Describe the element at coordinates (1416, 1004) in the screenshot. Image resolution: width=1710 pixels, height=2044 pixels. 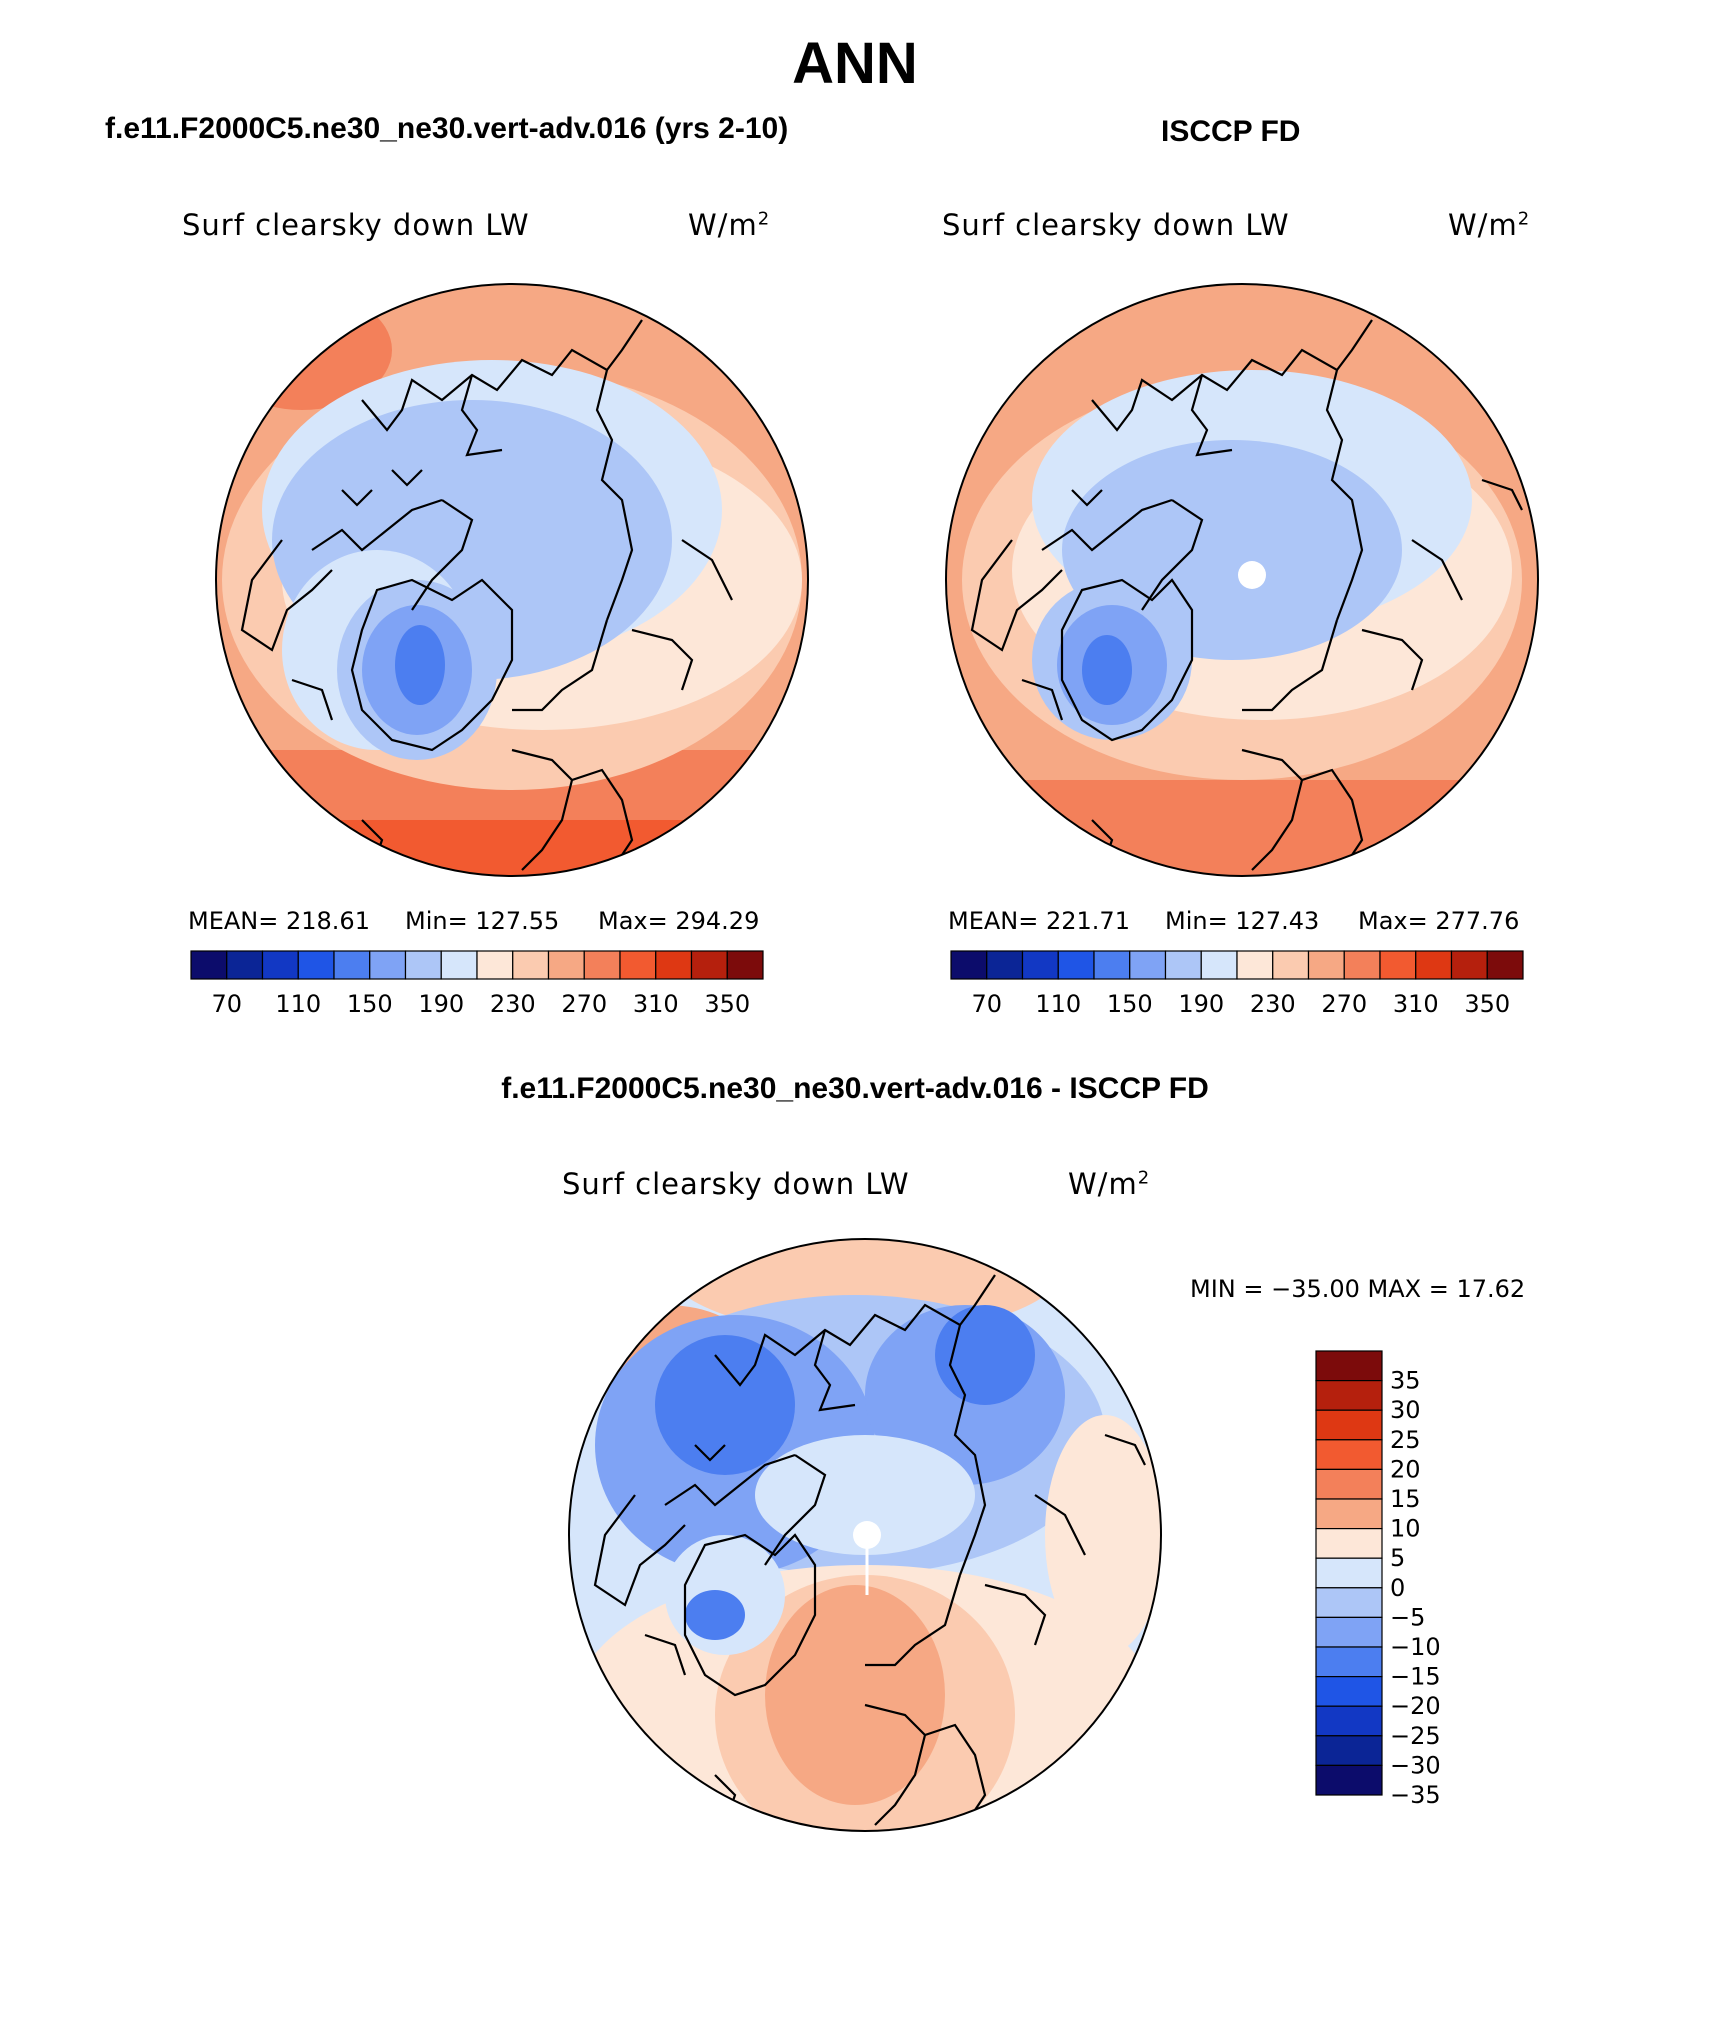
I see `obs-colorbar-tick-label: 310` at that location.